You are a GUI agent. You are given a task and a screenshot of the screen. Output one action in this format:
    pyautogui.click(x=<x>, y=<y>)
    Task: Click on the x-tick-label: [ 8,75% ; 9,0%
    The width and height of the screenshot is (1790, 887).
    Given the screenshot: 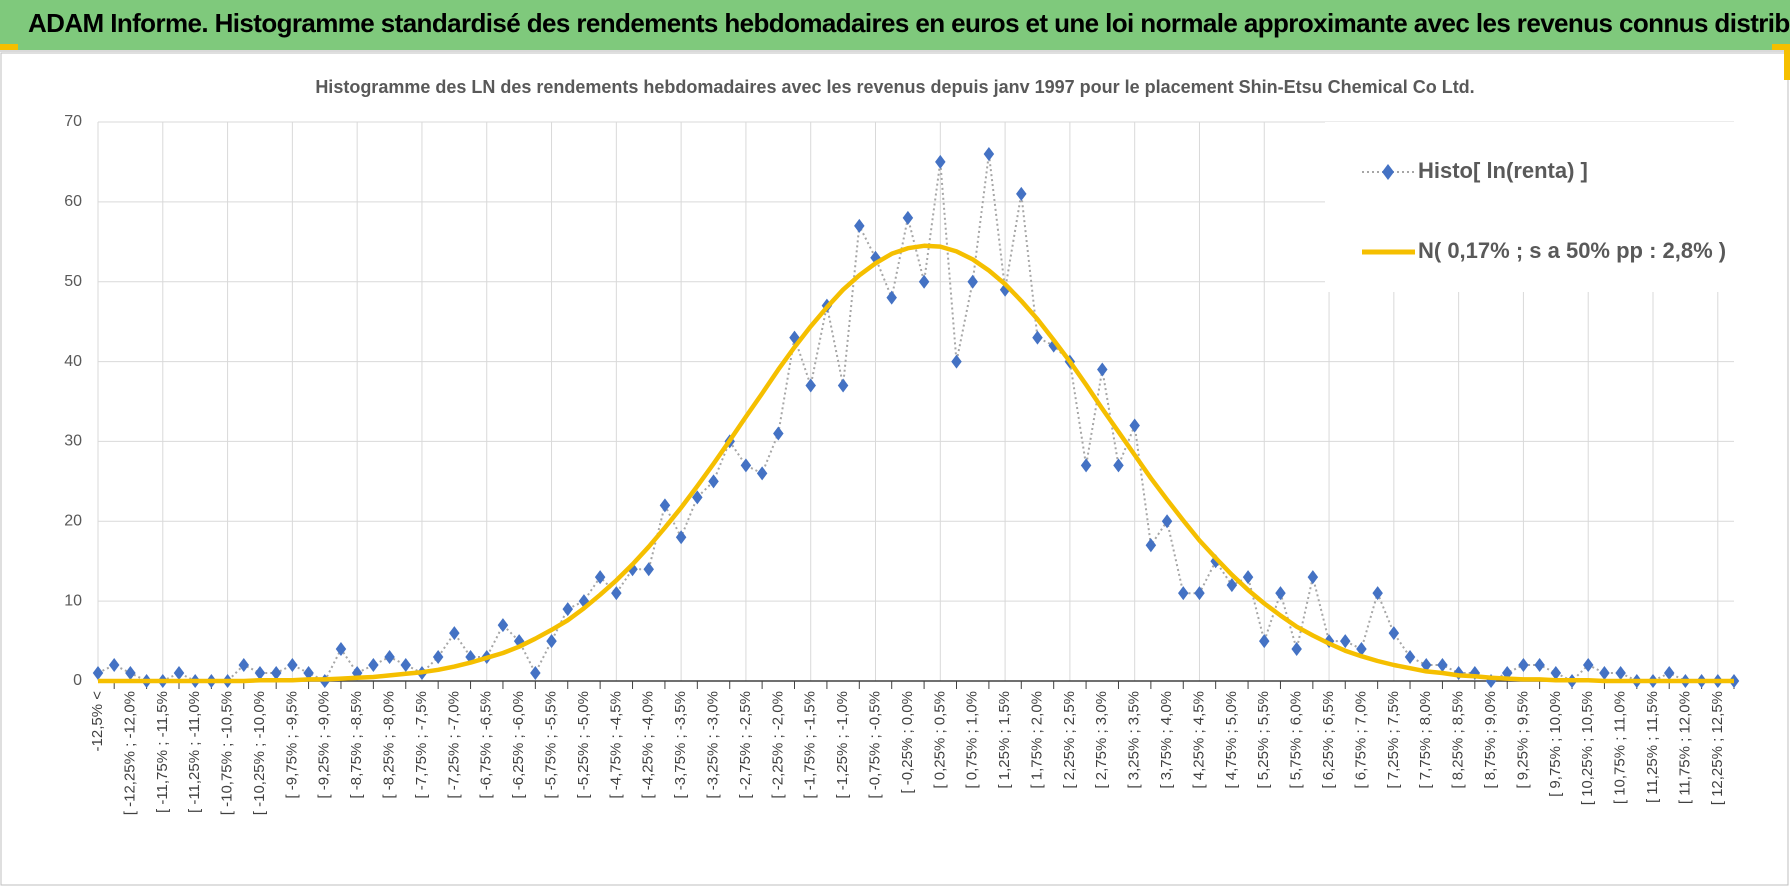 What is the action you would take?
    pyautogui.click(x=1490, y=740)
    